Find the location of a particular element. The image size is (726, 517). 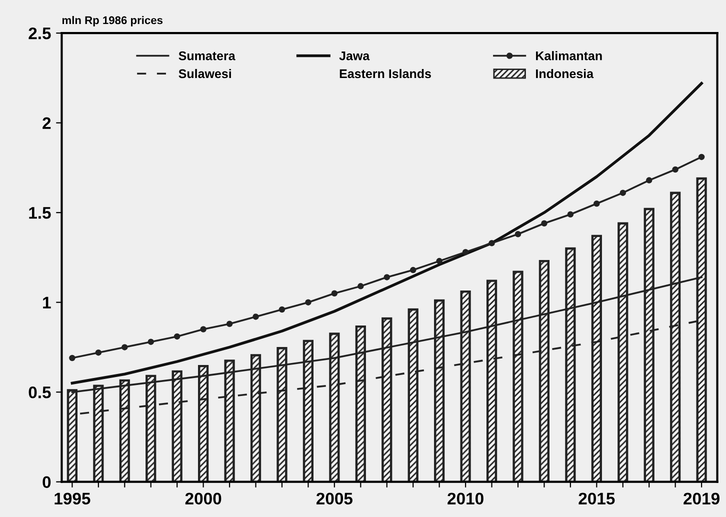

x-tick-label: 2015 is located at coordinates (596, 498).